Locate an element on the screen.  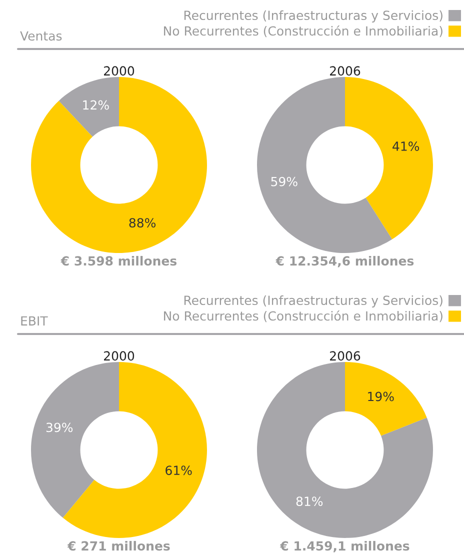
text: Ventas is located at coordinates (41, 36).